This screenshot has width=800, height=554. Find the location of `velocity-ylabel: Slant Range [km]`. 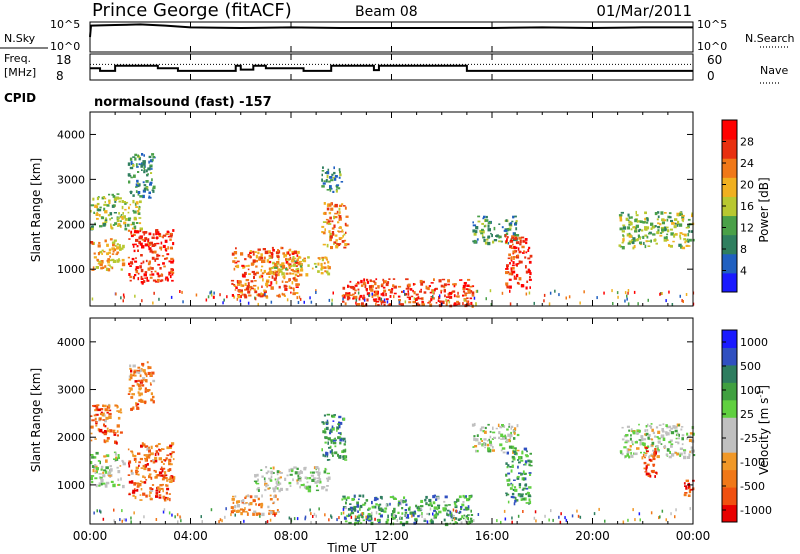

velocity-ylabel: Slant Range [km] is located at coordinates (36, 420).